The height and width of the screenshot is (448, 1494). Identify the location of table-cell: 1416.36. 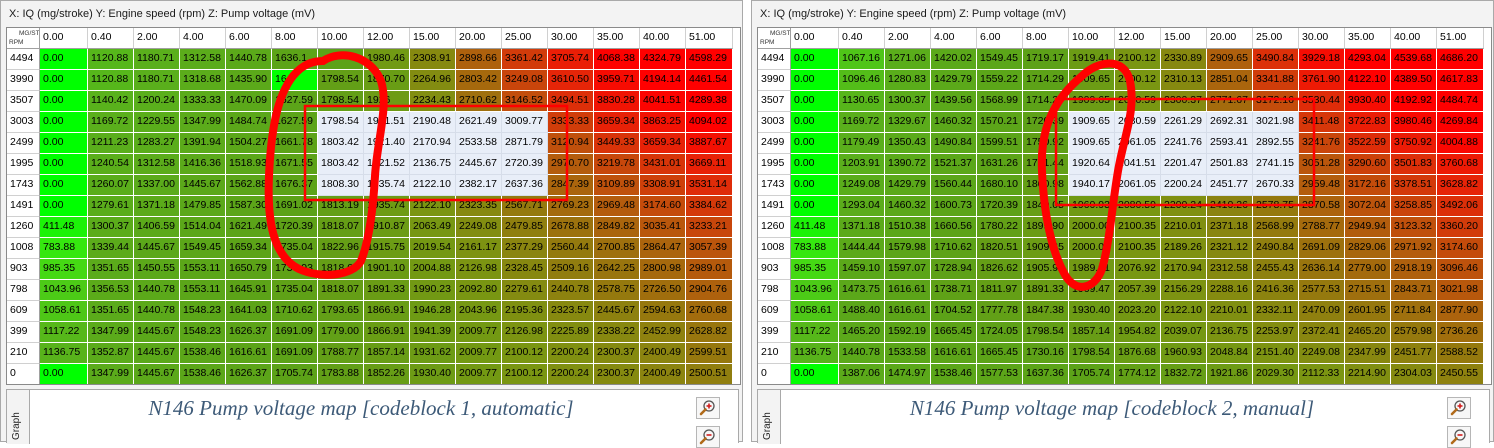
(203, 164).